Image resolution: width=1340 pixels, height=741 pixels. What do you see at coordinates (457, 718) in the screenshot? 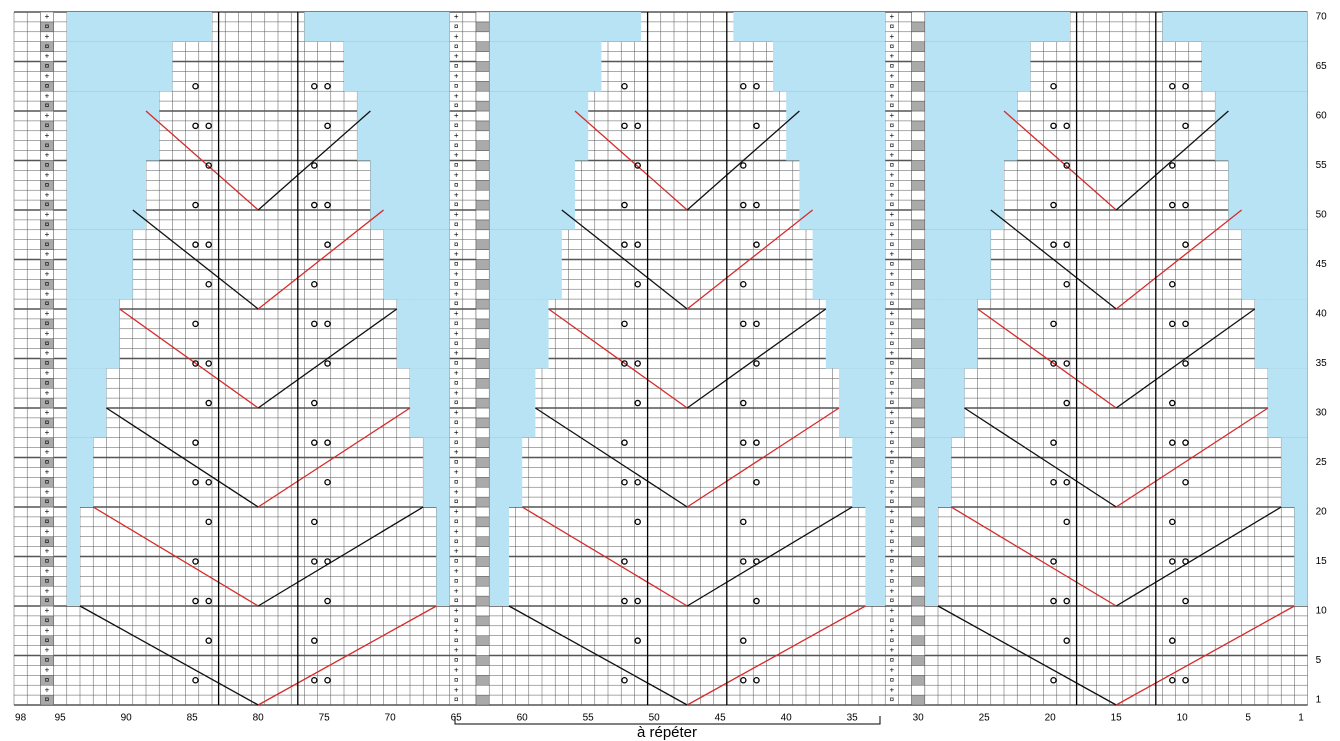
I see `column-label: 65` at bounding box center [457, 718].